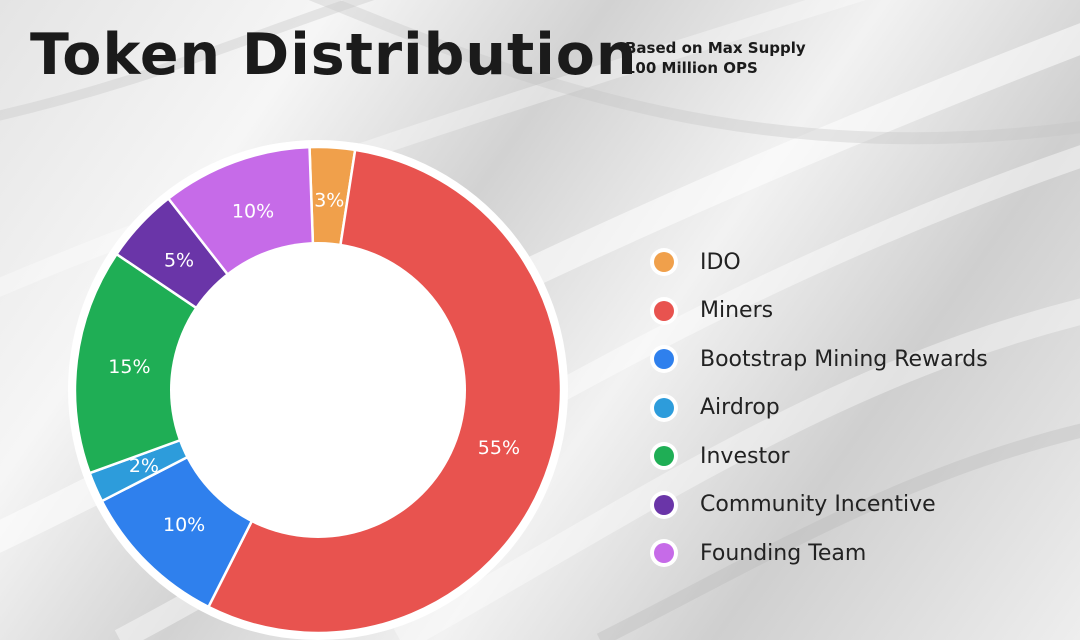 The width and height of the screenshot is (1080, 640). Describe the element at coordinates (715, 58) in the screenshot. I see `subtitle: Based on Max Supply 100 Million OPS` at that location.